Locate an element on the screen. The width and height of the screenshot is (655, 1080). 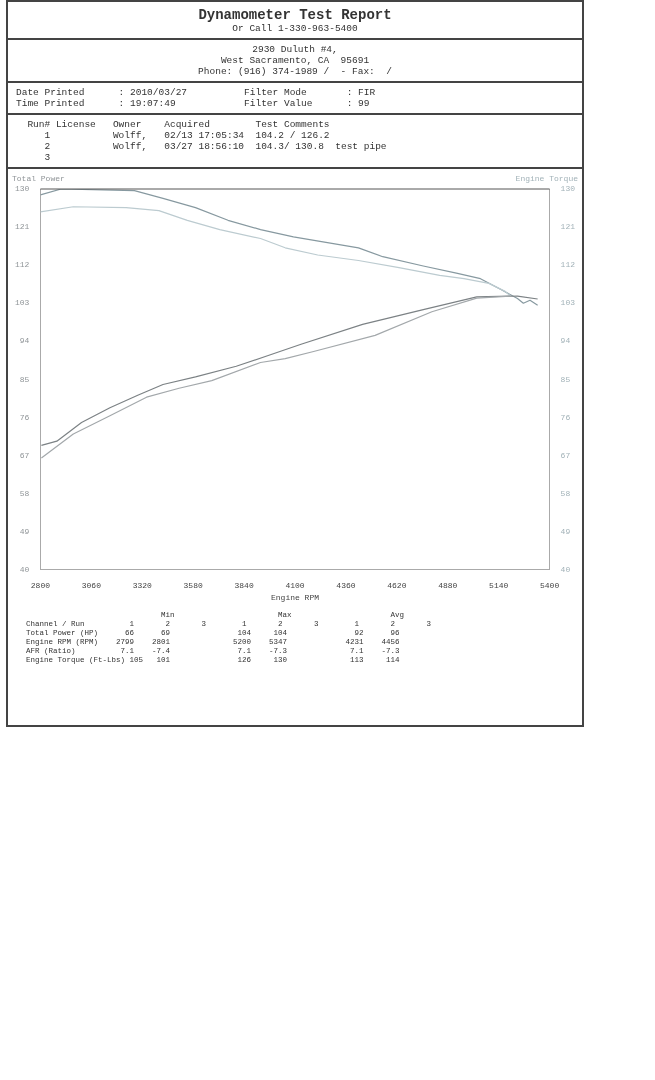
text: Phone: (916) 374-1989 / - Fax: / is located at coordinates (295, 71).